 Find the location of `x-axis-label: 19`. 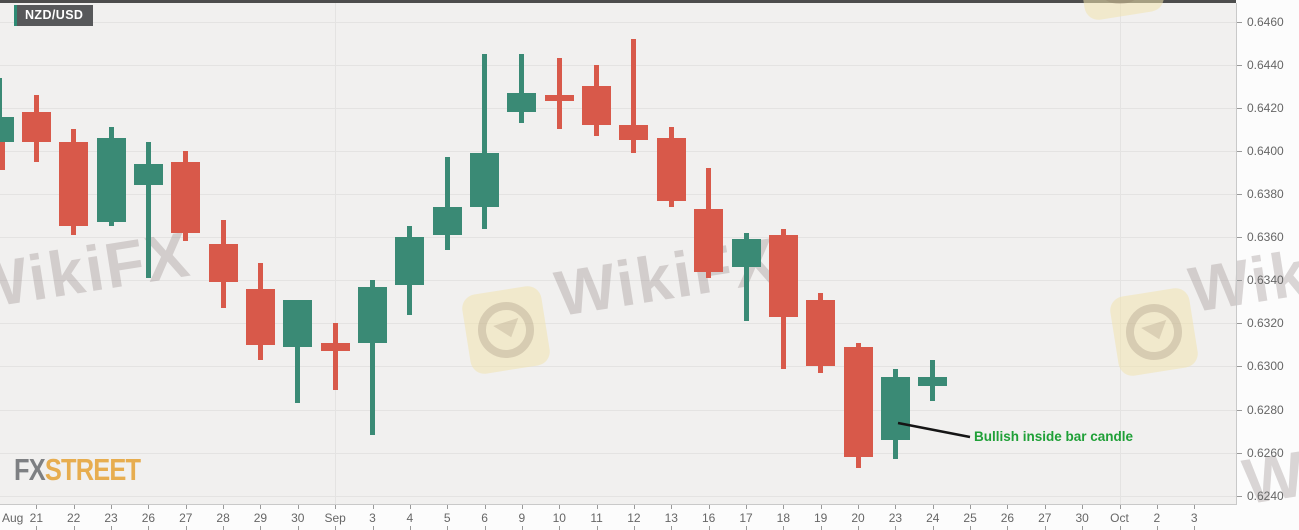

x-axis-label: 19 is located at coordinates (821, 518).